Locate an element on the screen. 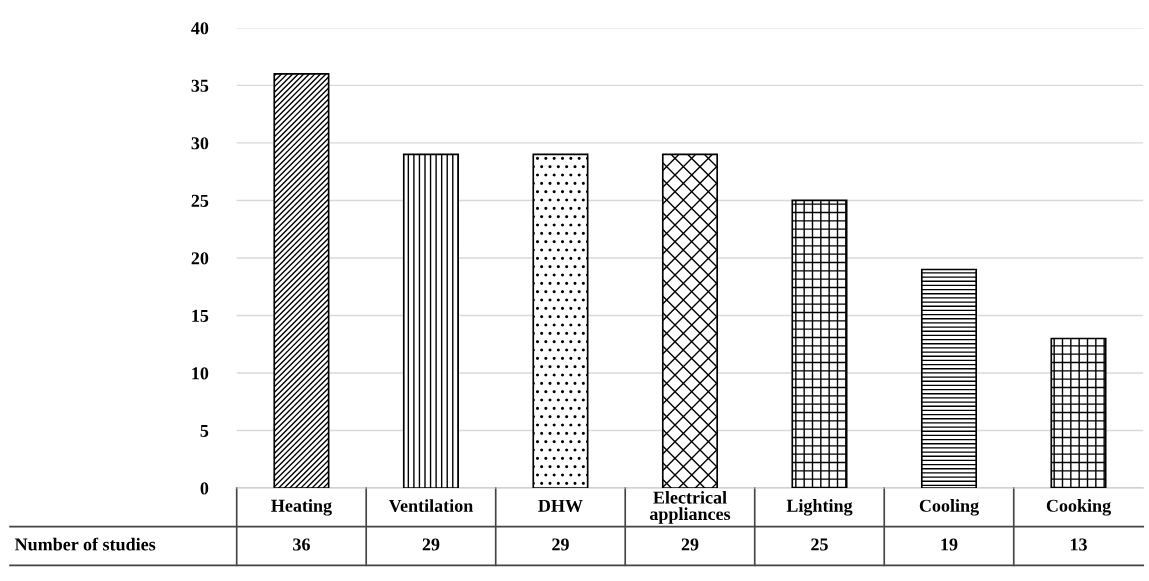 Image resolution: width=1149 pixels, height=581 pixels. x-tick-label: Cooking is located at coordinates (1078, 507).